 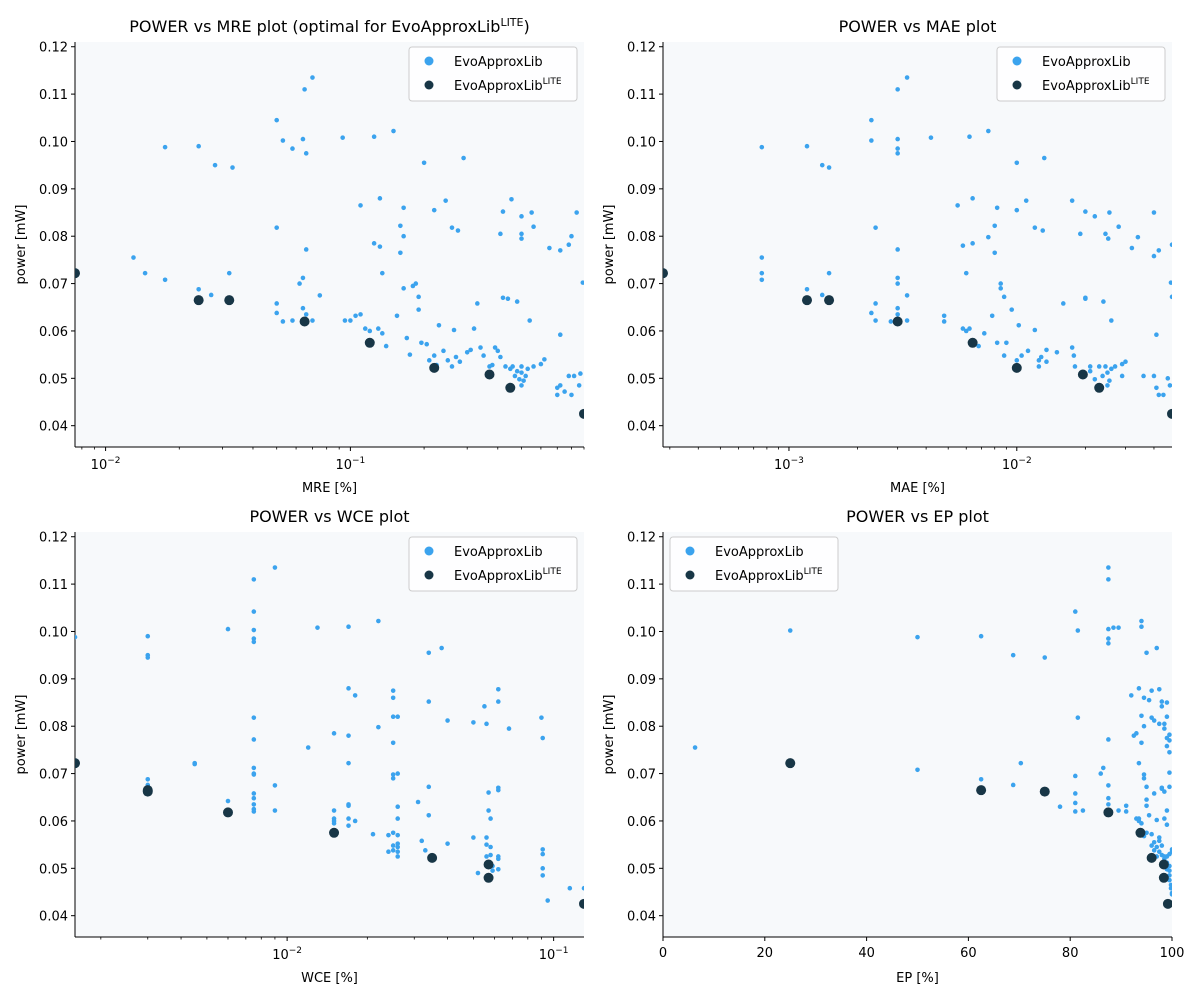 What do you see at coordinates (552, 572) in the screenshot?
I see `legend-label-superscript: LITE` at bounding box center [552, 572].